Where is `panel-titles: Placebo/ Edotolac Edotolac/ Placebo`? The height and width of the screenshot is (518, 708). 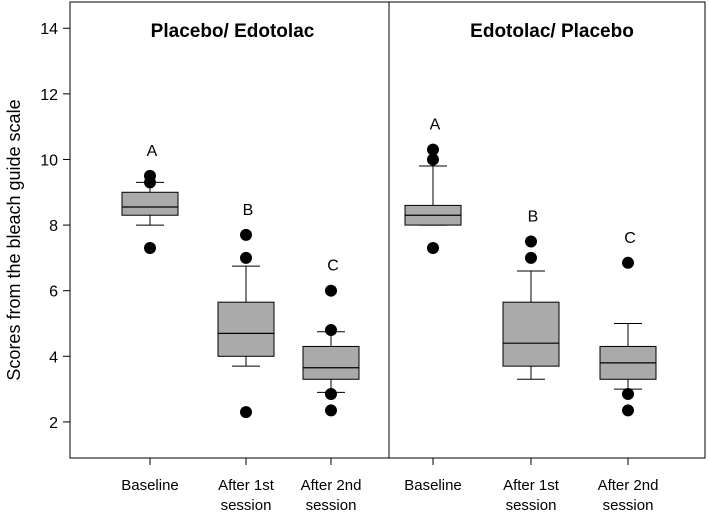
panel-titles: Placebo/ Edotolac Edotolac/ Placebo is located at coordinates (392, 31).